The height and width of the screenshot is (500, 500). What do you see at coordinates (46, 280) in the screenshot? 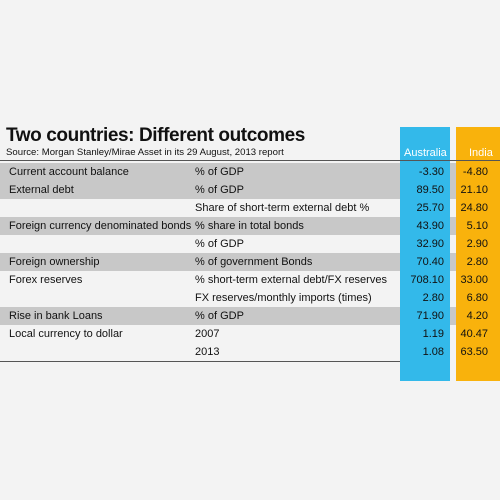
I see `row-label: Forex reserves` at bounding box center [46, 280].